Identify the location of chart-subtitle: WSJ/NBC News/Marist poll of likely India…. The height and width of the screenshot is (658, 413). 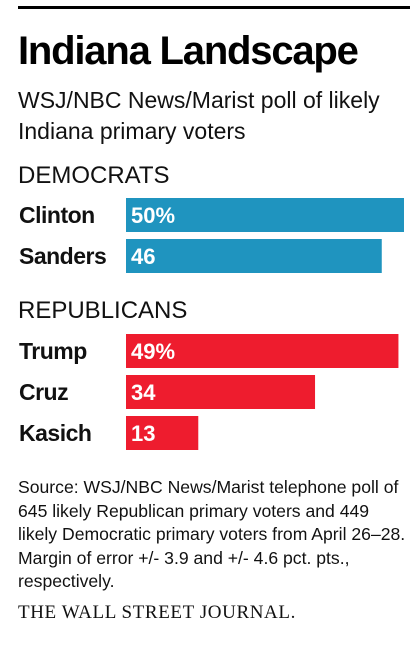
(199, 115).